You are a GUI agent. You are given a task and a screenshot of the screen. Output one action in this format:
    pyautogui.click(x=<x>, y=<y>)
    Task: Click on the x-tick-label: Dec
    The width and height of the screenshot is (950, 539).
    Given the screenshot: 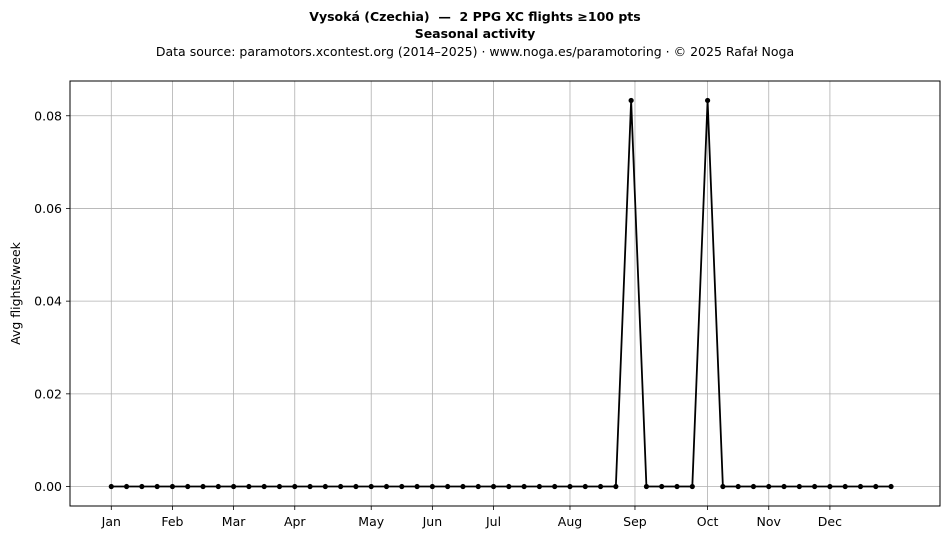 What is the action you would take?
    pyautogui.click(x=830, y=521)
    